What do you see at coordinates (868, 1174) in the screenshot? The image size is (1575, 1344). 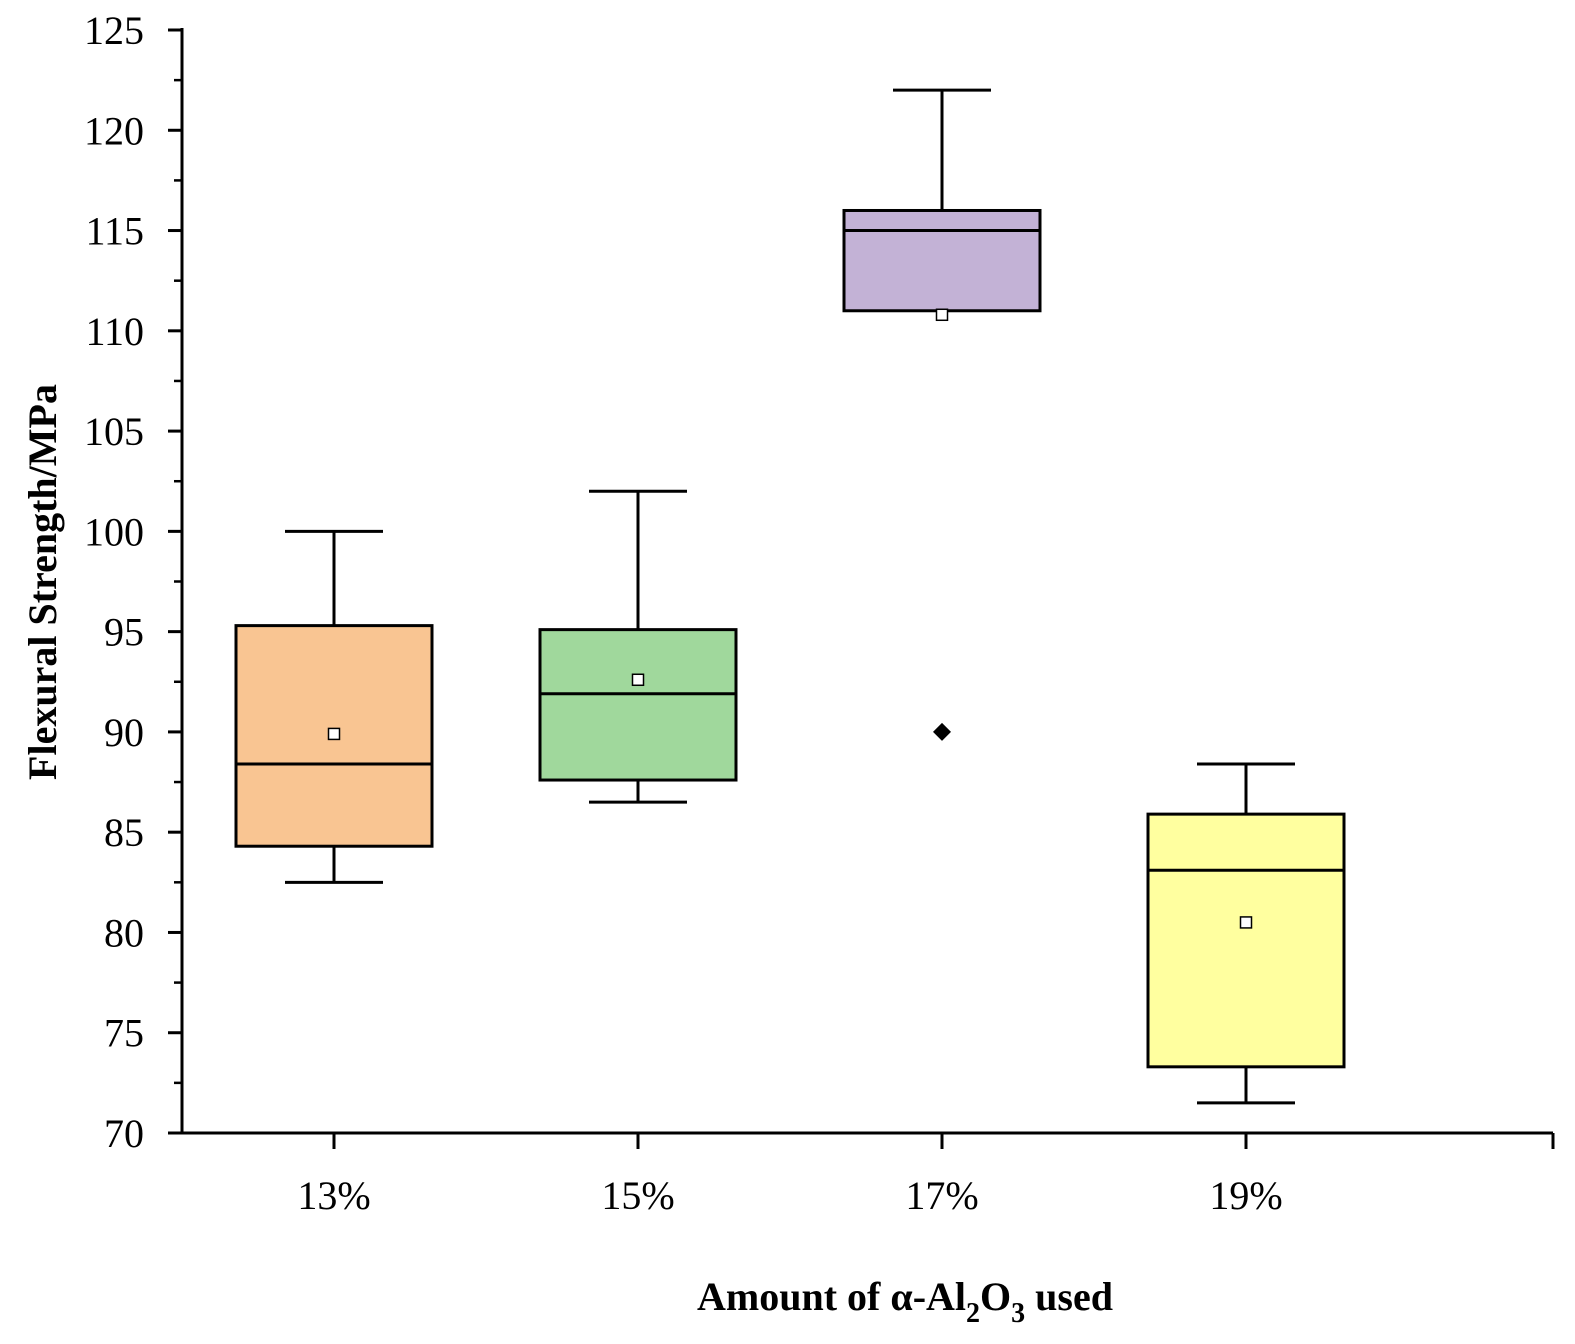 I see `x-axis: 13% 15% 17% 19%` at bounding box center [868, 1174].